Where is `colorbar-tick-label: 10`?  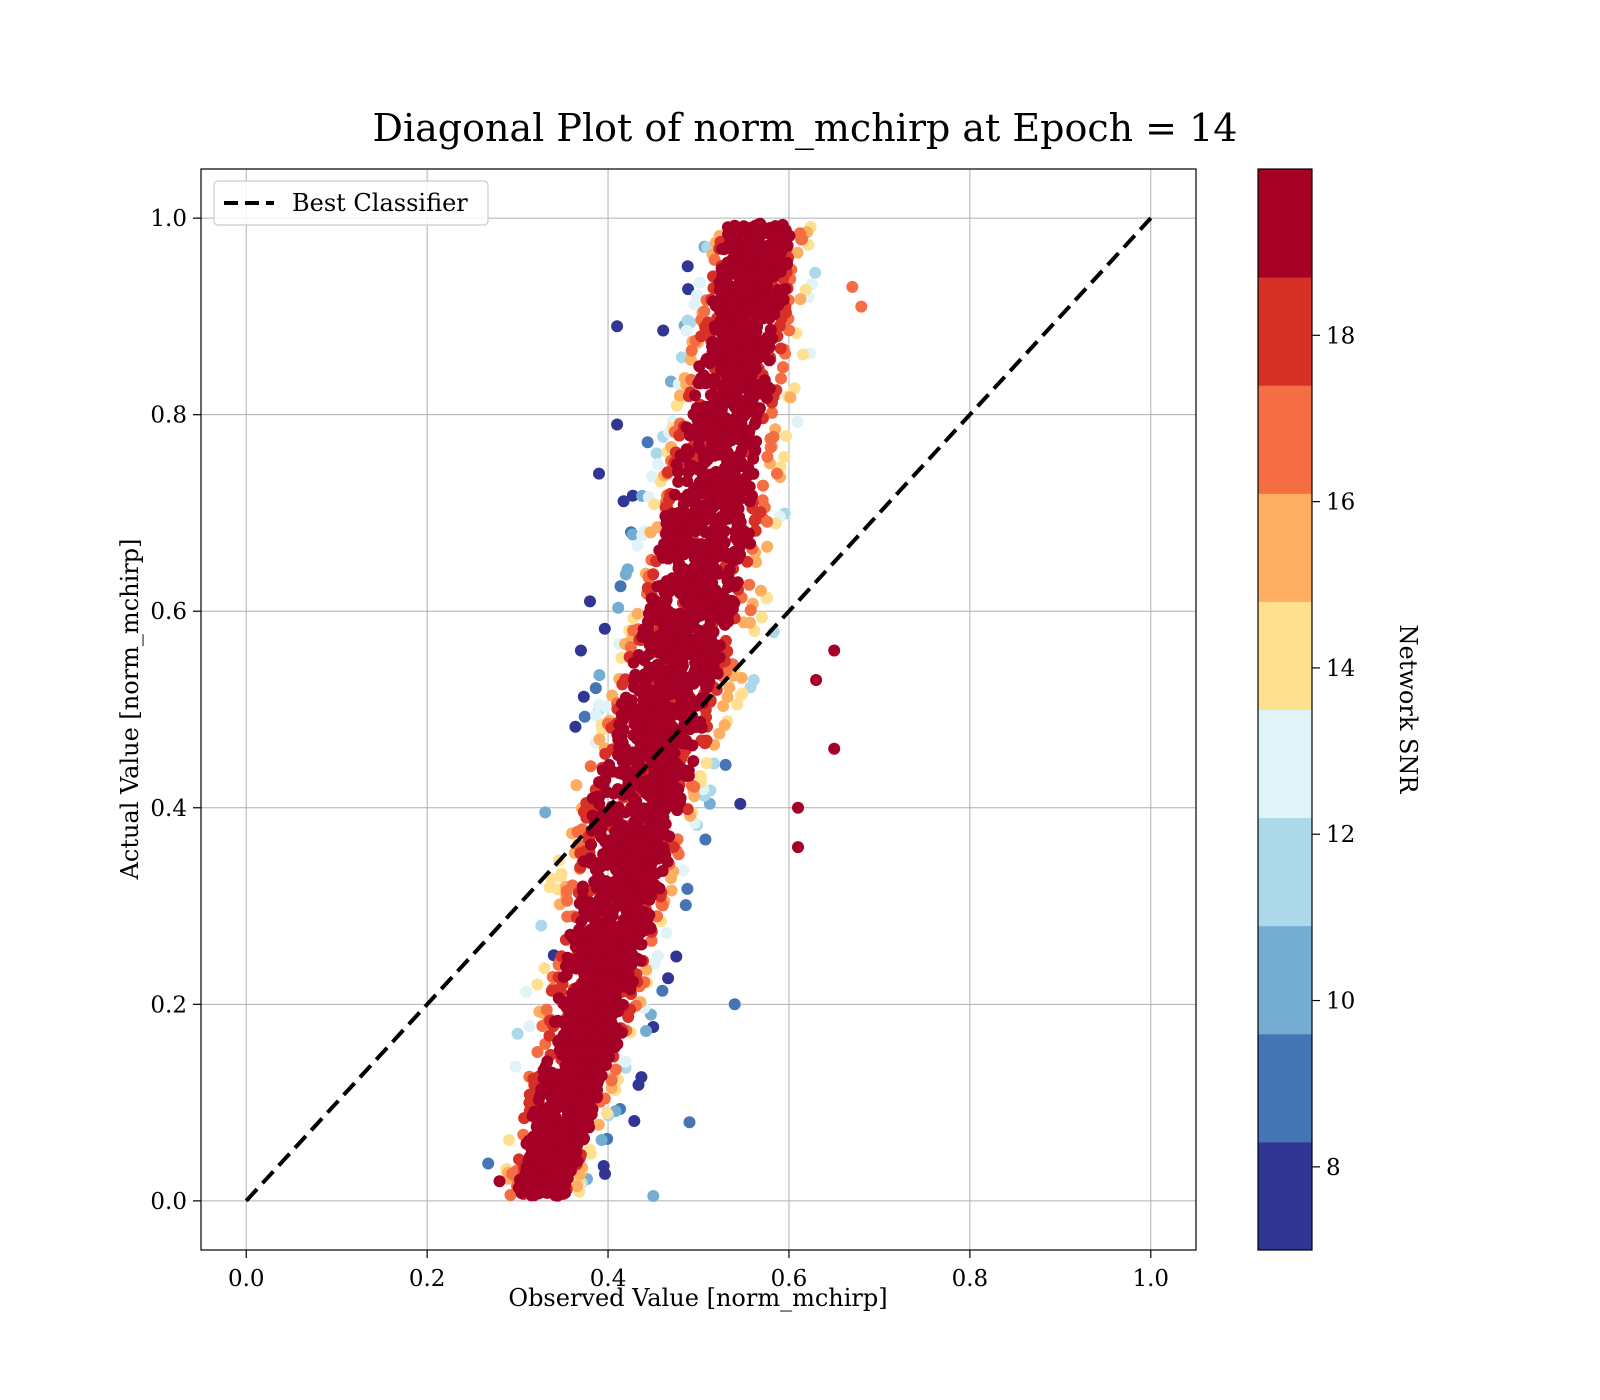
colorbar-tick-label: 10 is located at coordinates (1340, 1002).